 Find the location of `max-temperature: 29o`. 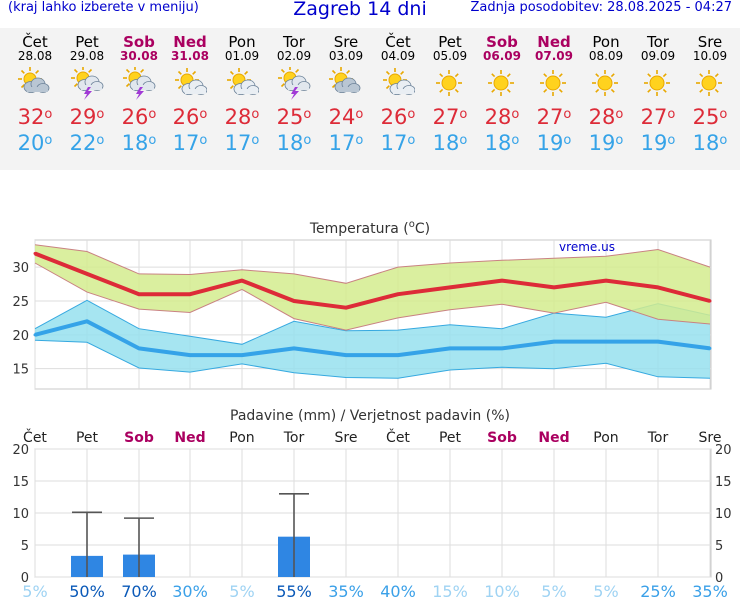

max-temperature: 29o is located at coordinates (87, 117).